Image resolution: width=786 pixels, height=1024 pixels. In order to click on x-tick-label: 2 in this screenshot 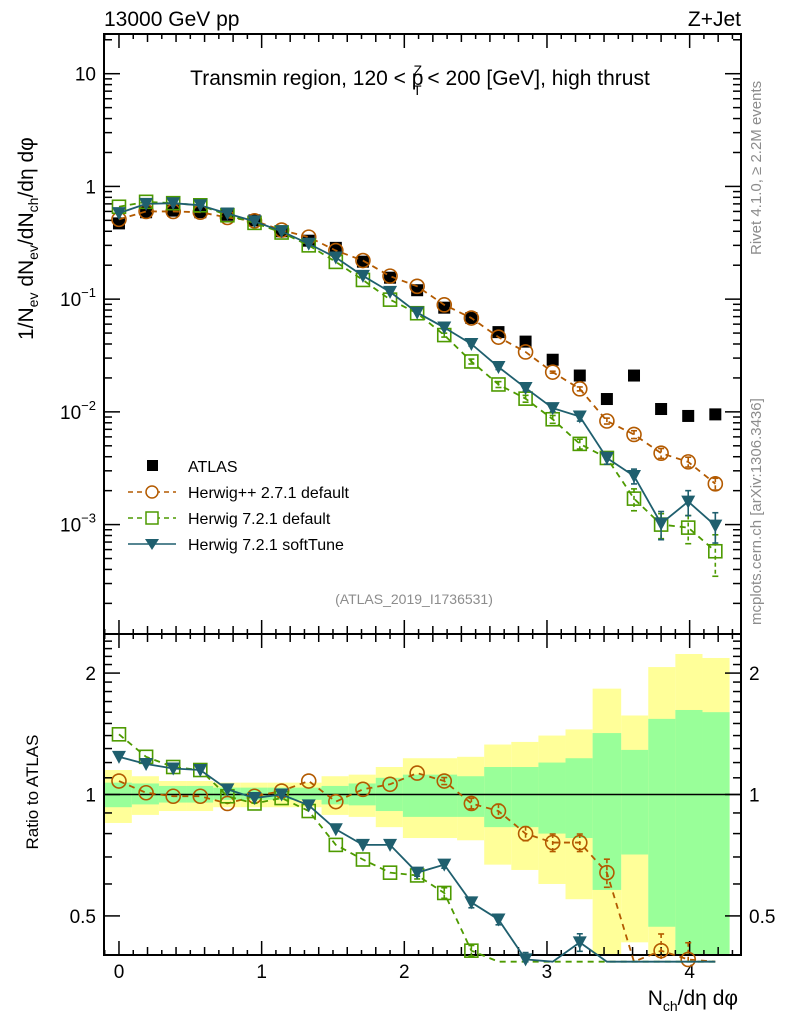, I will do `click(404, 972)`.